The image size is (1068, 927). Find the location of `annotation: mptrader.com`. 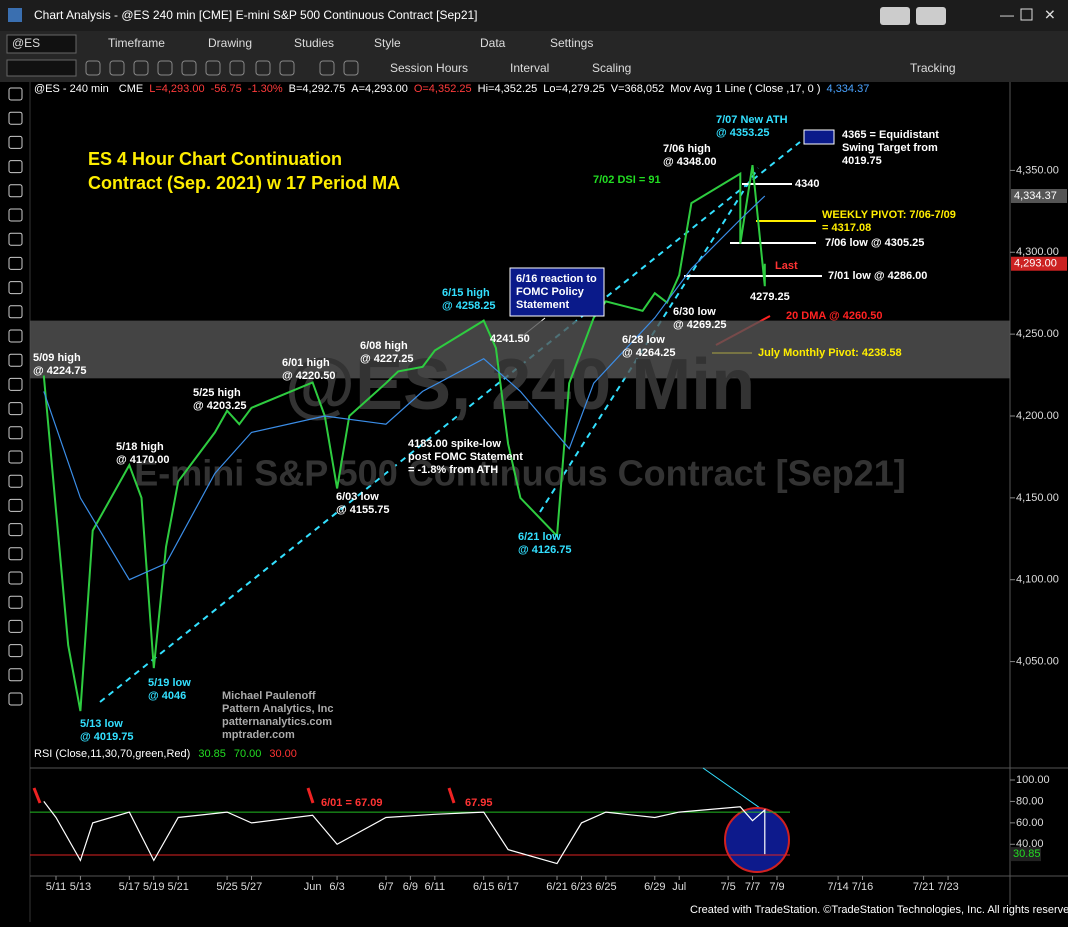

annotation: mptrader.com is located at coordinates (258, 735).